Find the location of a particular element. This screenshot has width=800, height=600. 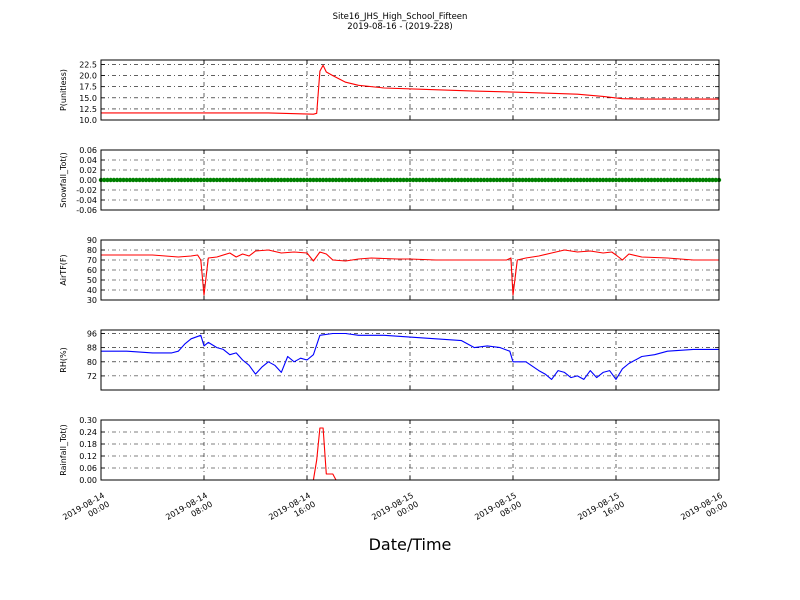

y-tick-label: 15.0 is located at coordinates (88, 98).